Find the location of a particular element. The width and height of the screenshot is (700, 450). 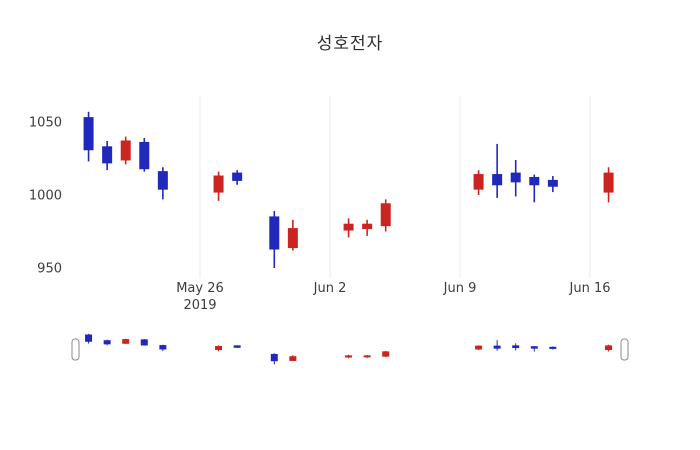

x-tick-sublabel: 2019 is located at coordinates (199, 305).